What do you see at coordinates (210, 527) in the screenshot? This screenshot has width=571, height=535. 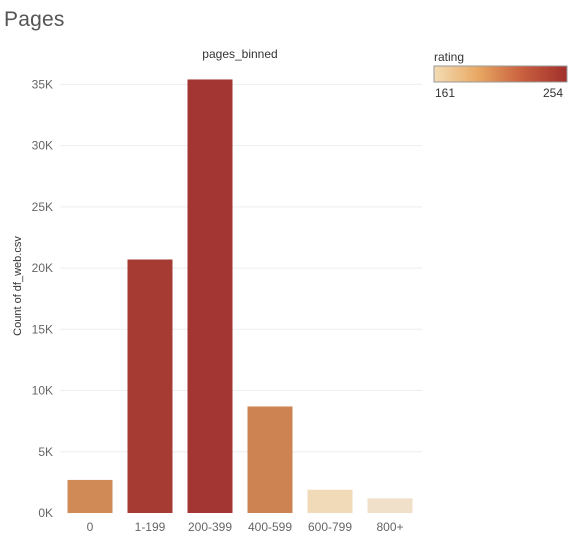 I see `x-tick-label: 200-399` at bounding box center [210, 527].